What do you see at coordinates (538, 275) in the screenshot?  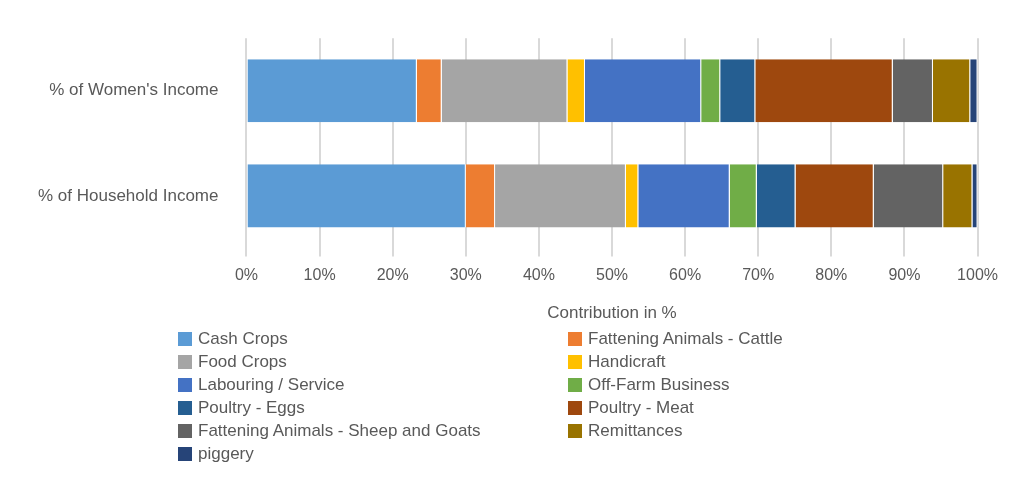 I see `x-tick-label: 40%` at bounding box center [538, 275].